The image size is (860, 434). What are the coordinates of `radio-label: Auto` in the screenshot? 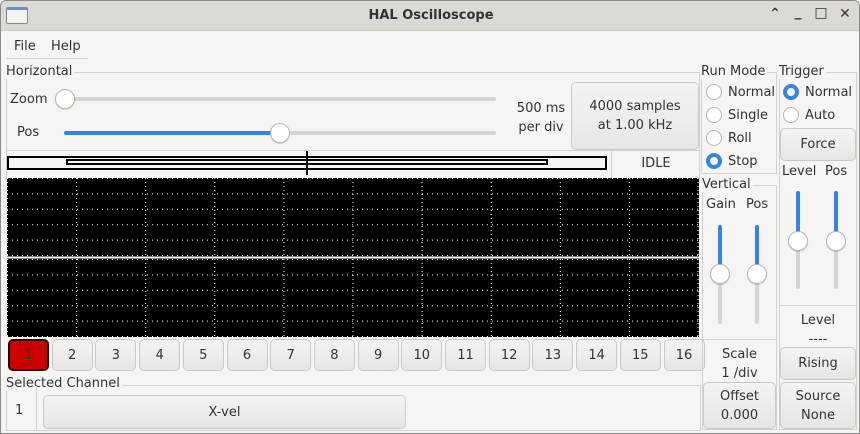 It's located at (820, 115).